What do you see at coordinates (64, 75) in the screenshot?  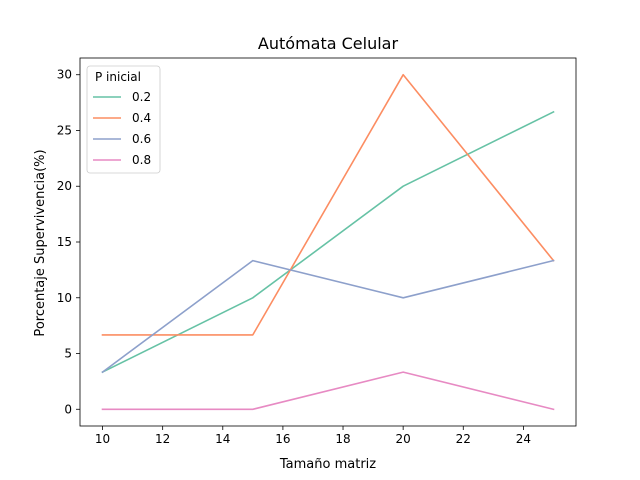 I see `y-tick-label: 30` at bounding box center [64, 75].